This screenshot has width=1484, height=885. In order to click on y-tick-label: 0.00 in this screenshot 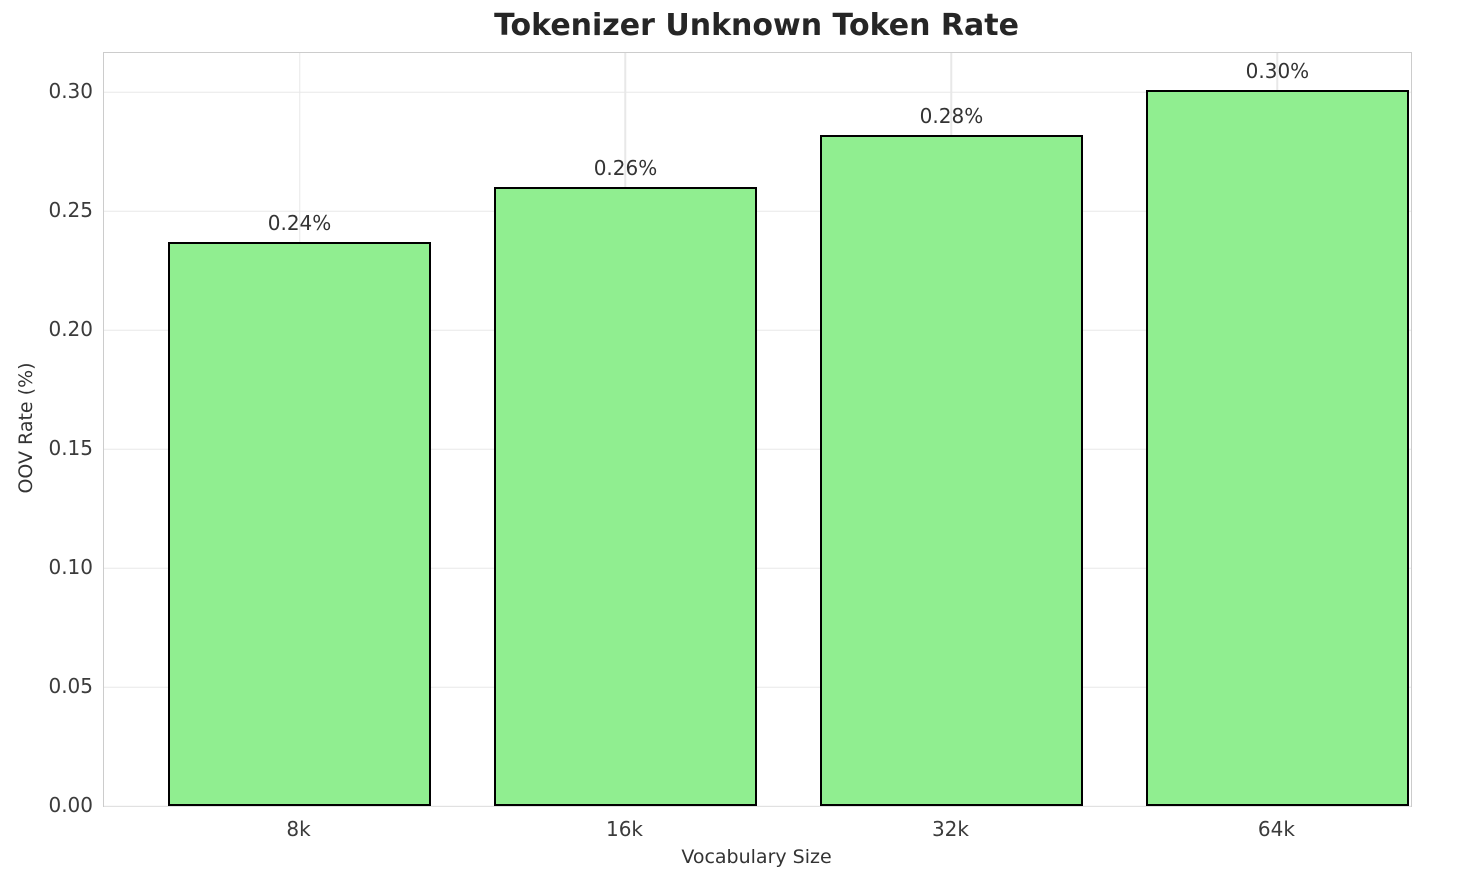, I will do `click(70, 805)`.